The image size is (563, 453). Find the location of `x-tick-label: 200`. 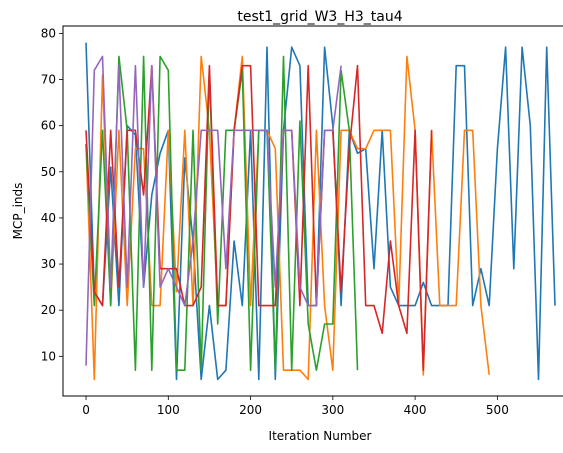

x-tick-label: 200 is located at coordinates (250, 410).